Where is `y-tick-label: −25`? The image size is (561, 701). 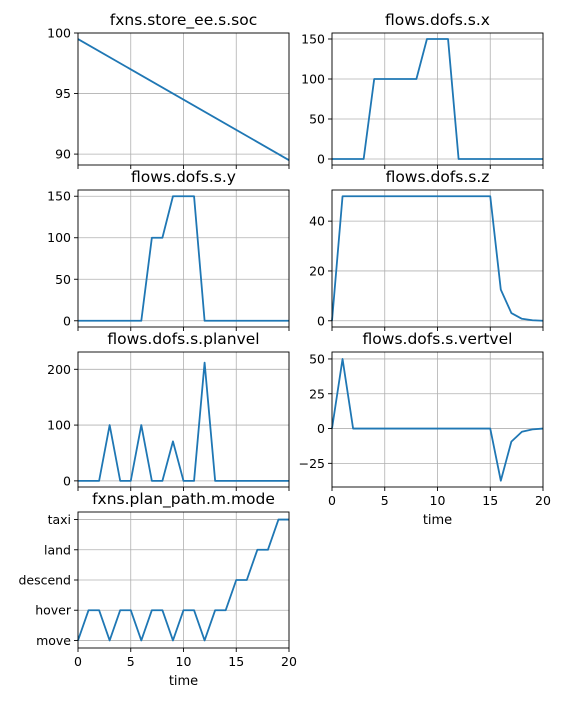
y-tick-label: −25 is located at coordinates (312, 463).